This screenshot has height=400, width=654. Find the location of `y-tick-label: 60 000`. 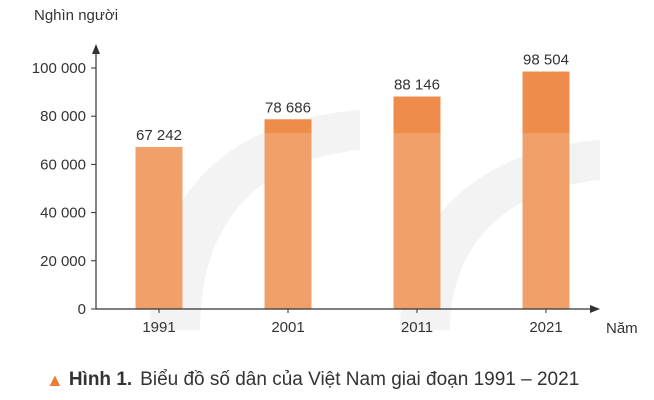

y-tick-label: 60 000 is located at coordinates (63, 164).